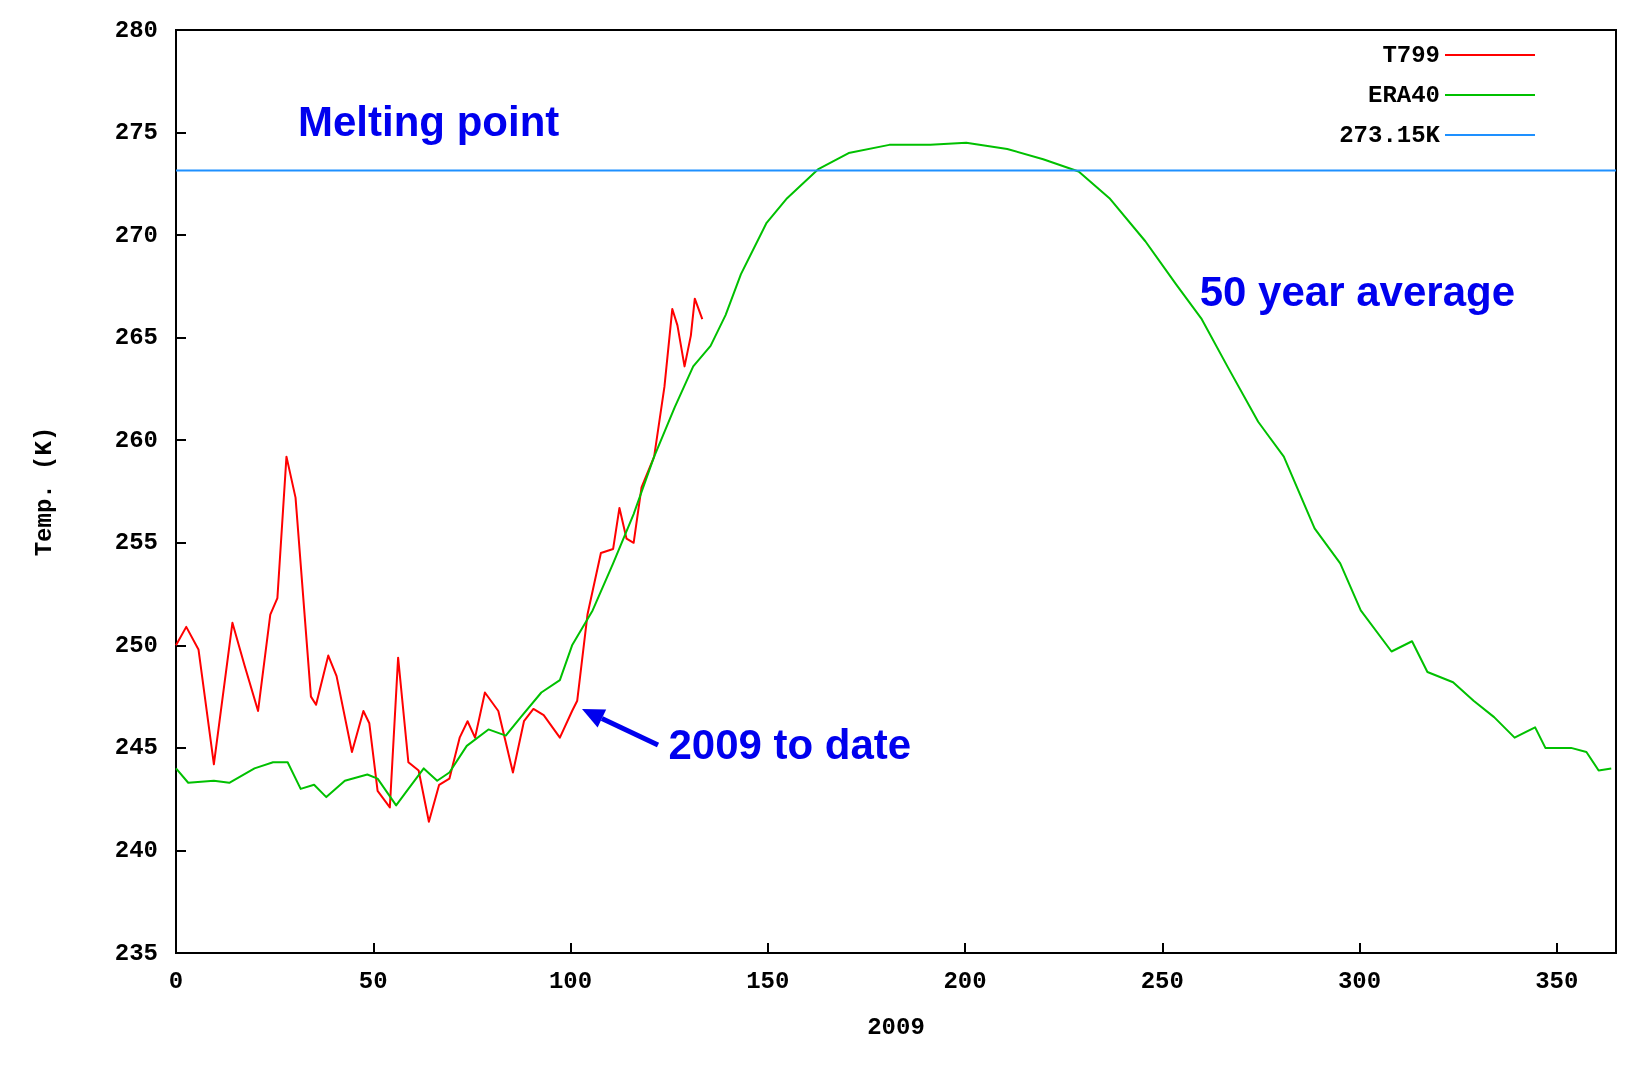  I want to click on x-tick-label: 100, so click(570, 981).